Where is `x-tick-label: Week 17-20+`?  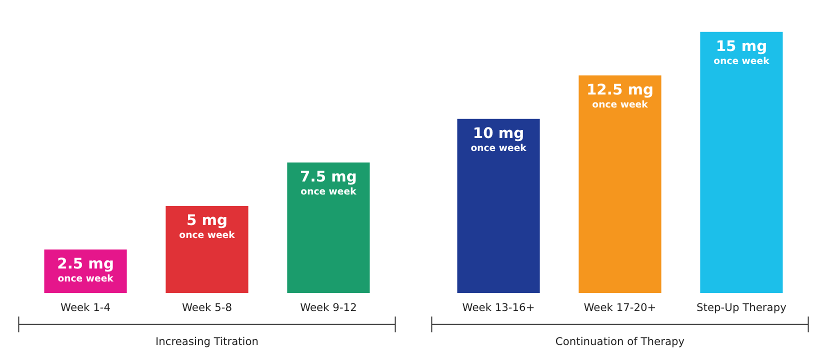 x-tick-label: Week 17-20+ is located at coordinates (620, 307).